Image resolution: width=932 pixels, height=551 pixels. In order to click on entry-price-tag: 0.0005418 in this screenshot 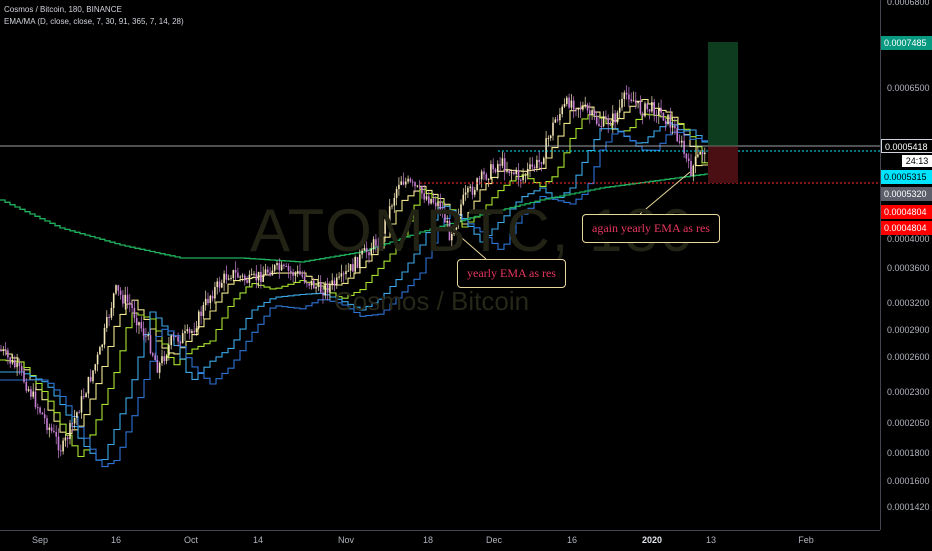, I will do `click(906, 146)`.